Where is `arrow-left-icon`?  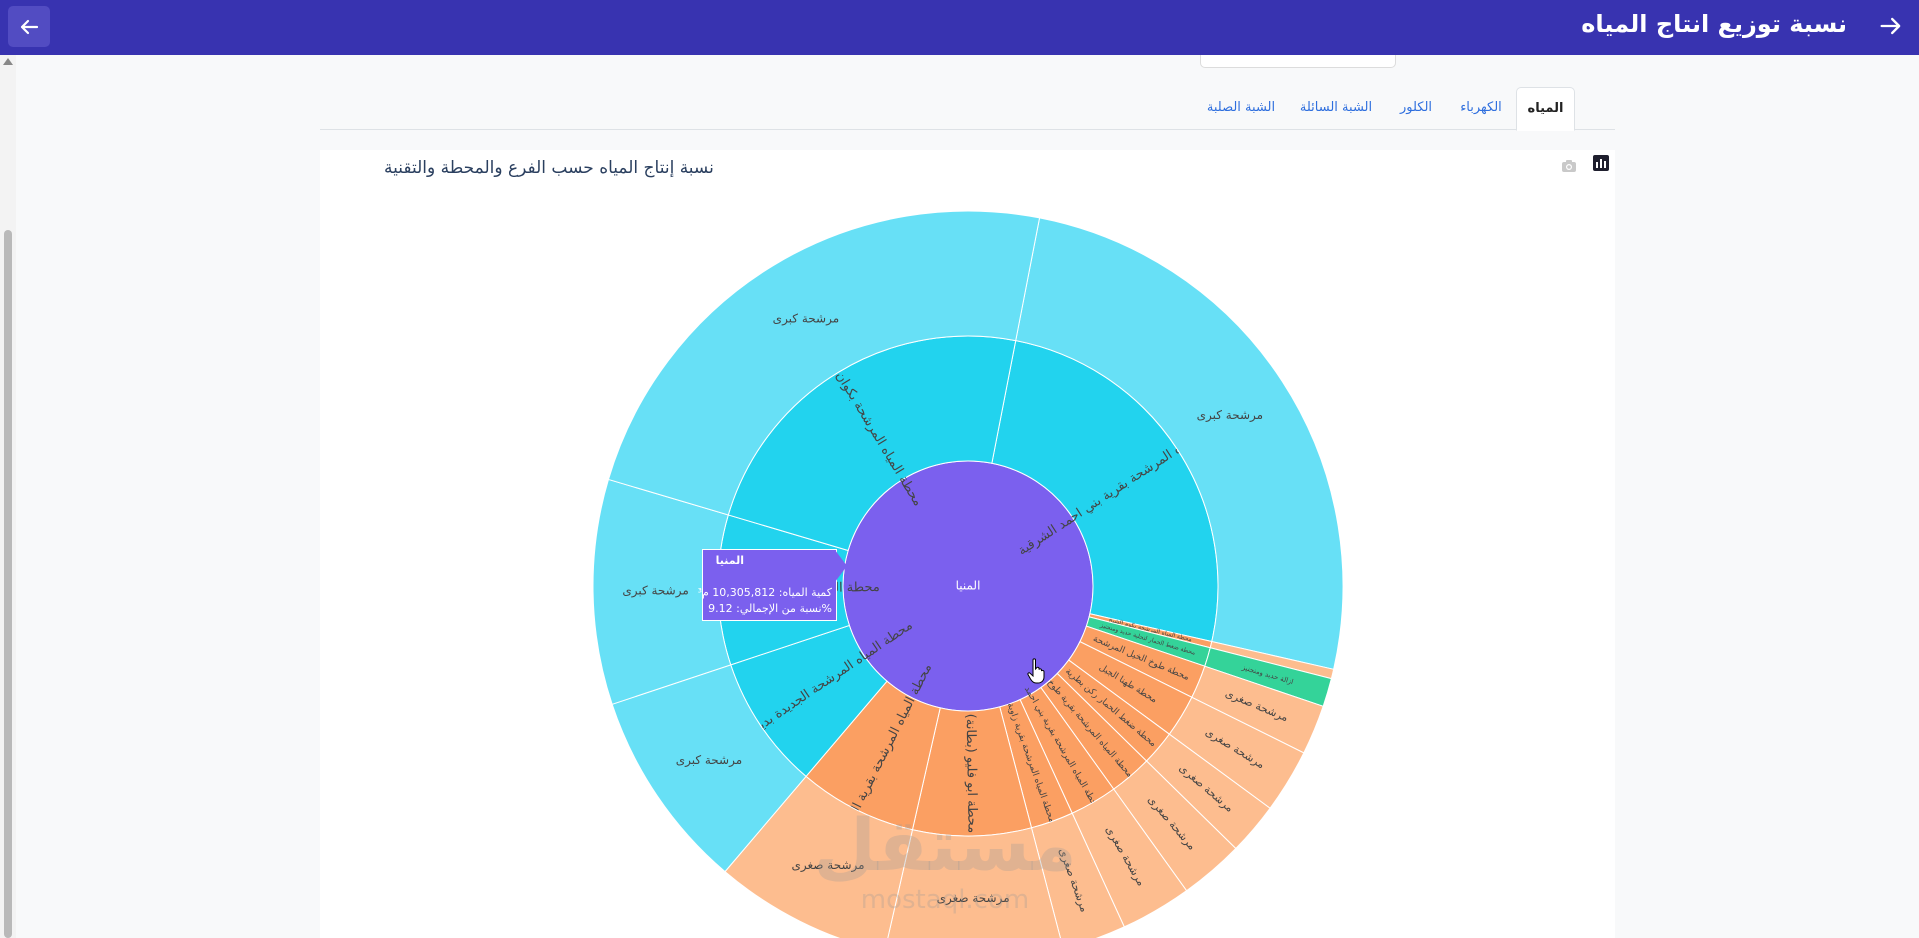
arrow-left-icon is located at coordinates (29, 27).